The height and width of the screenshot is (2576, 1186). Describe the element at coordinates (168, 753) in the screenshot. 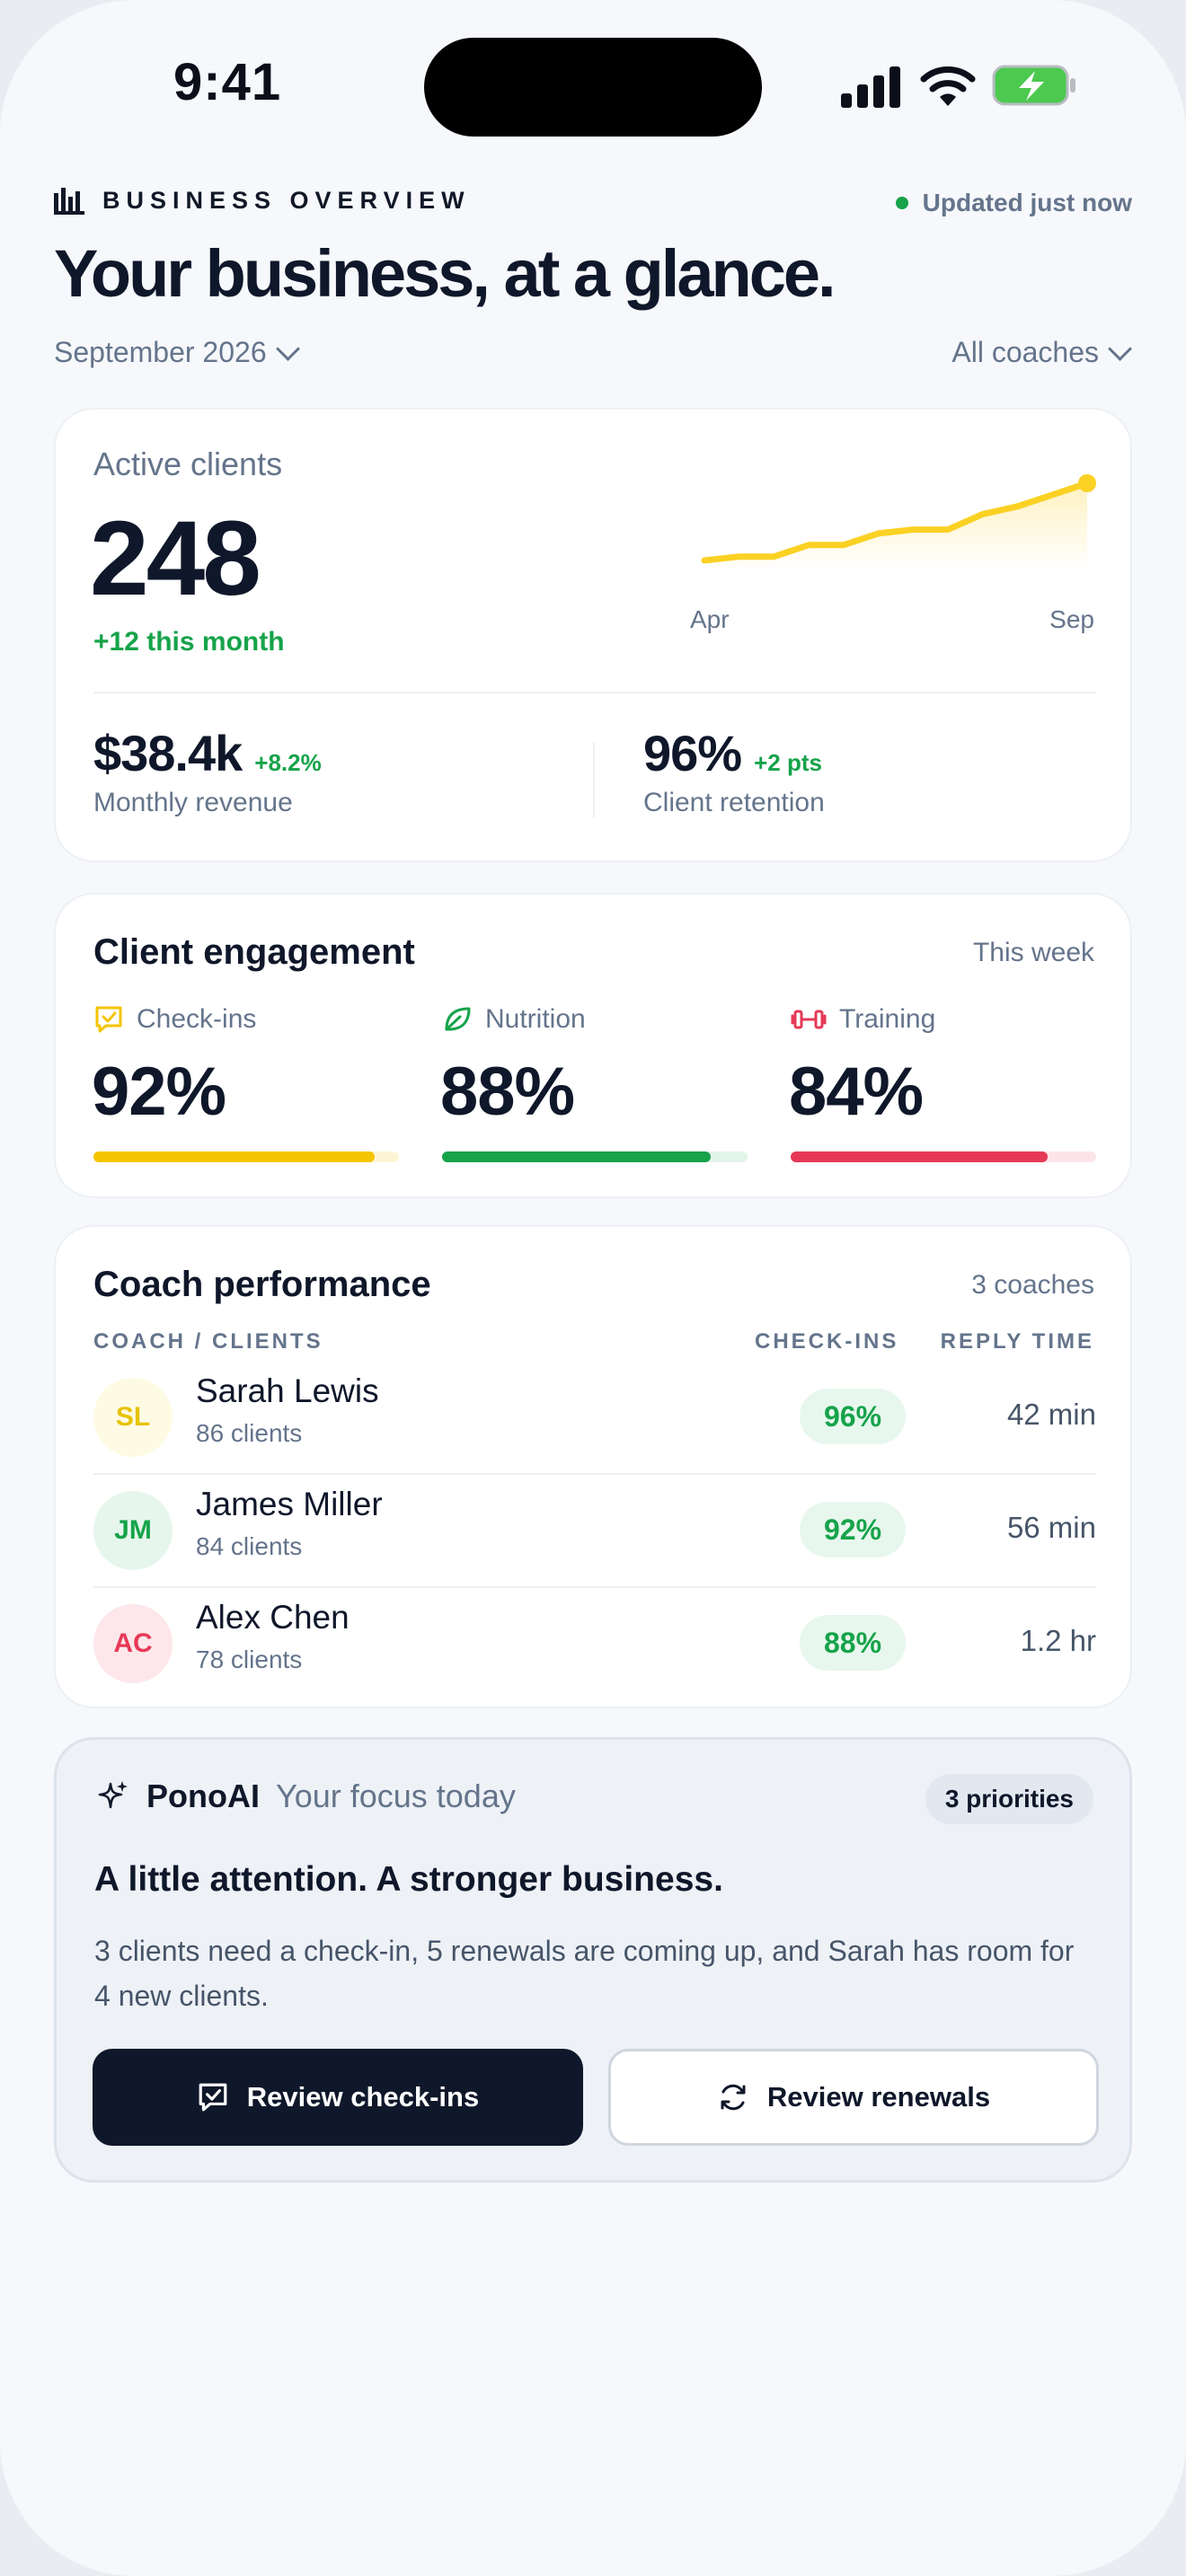

I see `revenue-value: $38.4k` at that location.